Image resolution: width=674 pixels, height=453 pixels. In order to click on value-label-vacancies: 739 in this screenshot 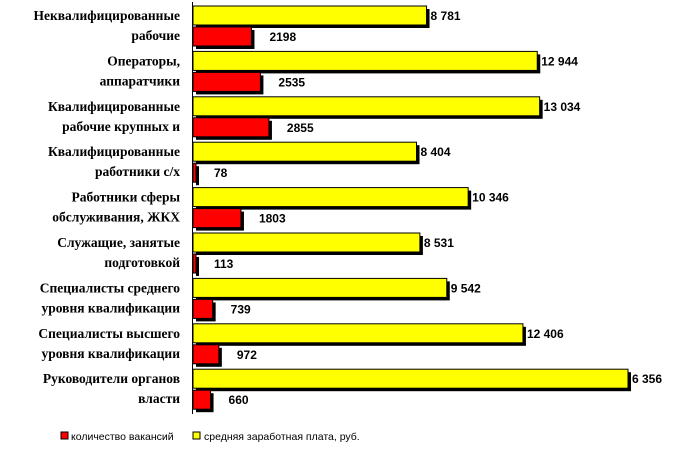, I will do `click(241, 309)`.